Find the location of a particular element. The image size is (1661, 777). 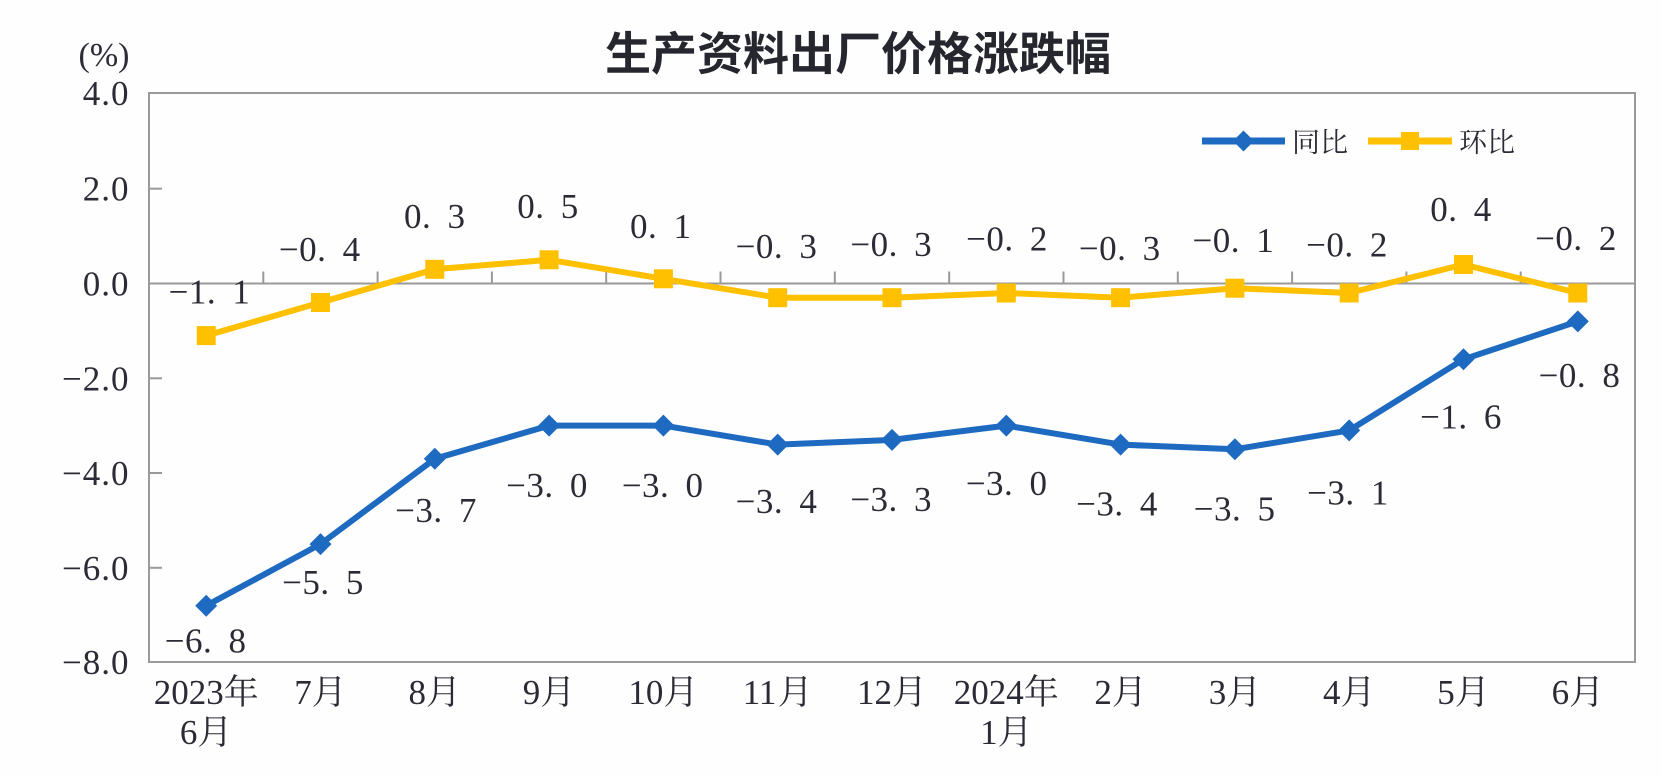

svg-text: 0. 4 is located at coordinates (1461, 209).